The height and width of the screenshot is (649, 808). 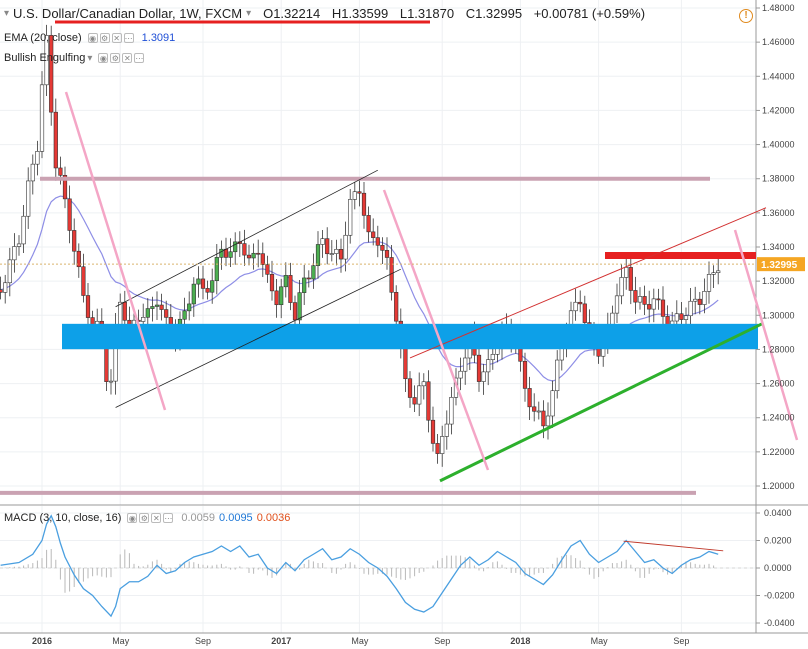 What do you see at coordinates (681, 641) in the screenshot?
I see `x-tick-label: Sep` at bounding box center [681, 641].